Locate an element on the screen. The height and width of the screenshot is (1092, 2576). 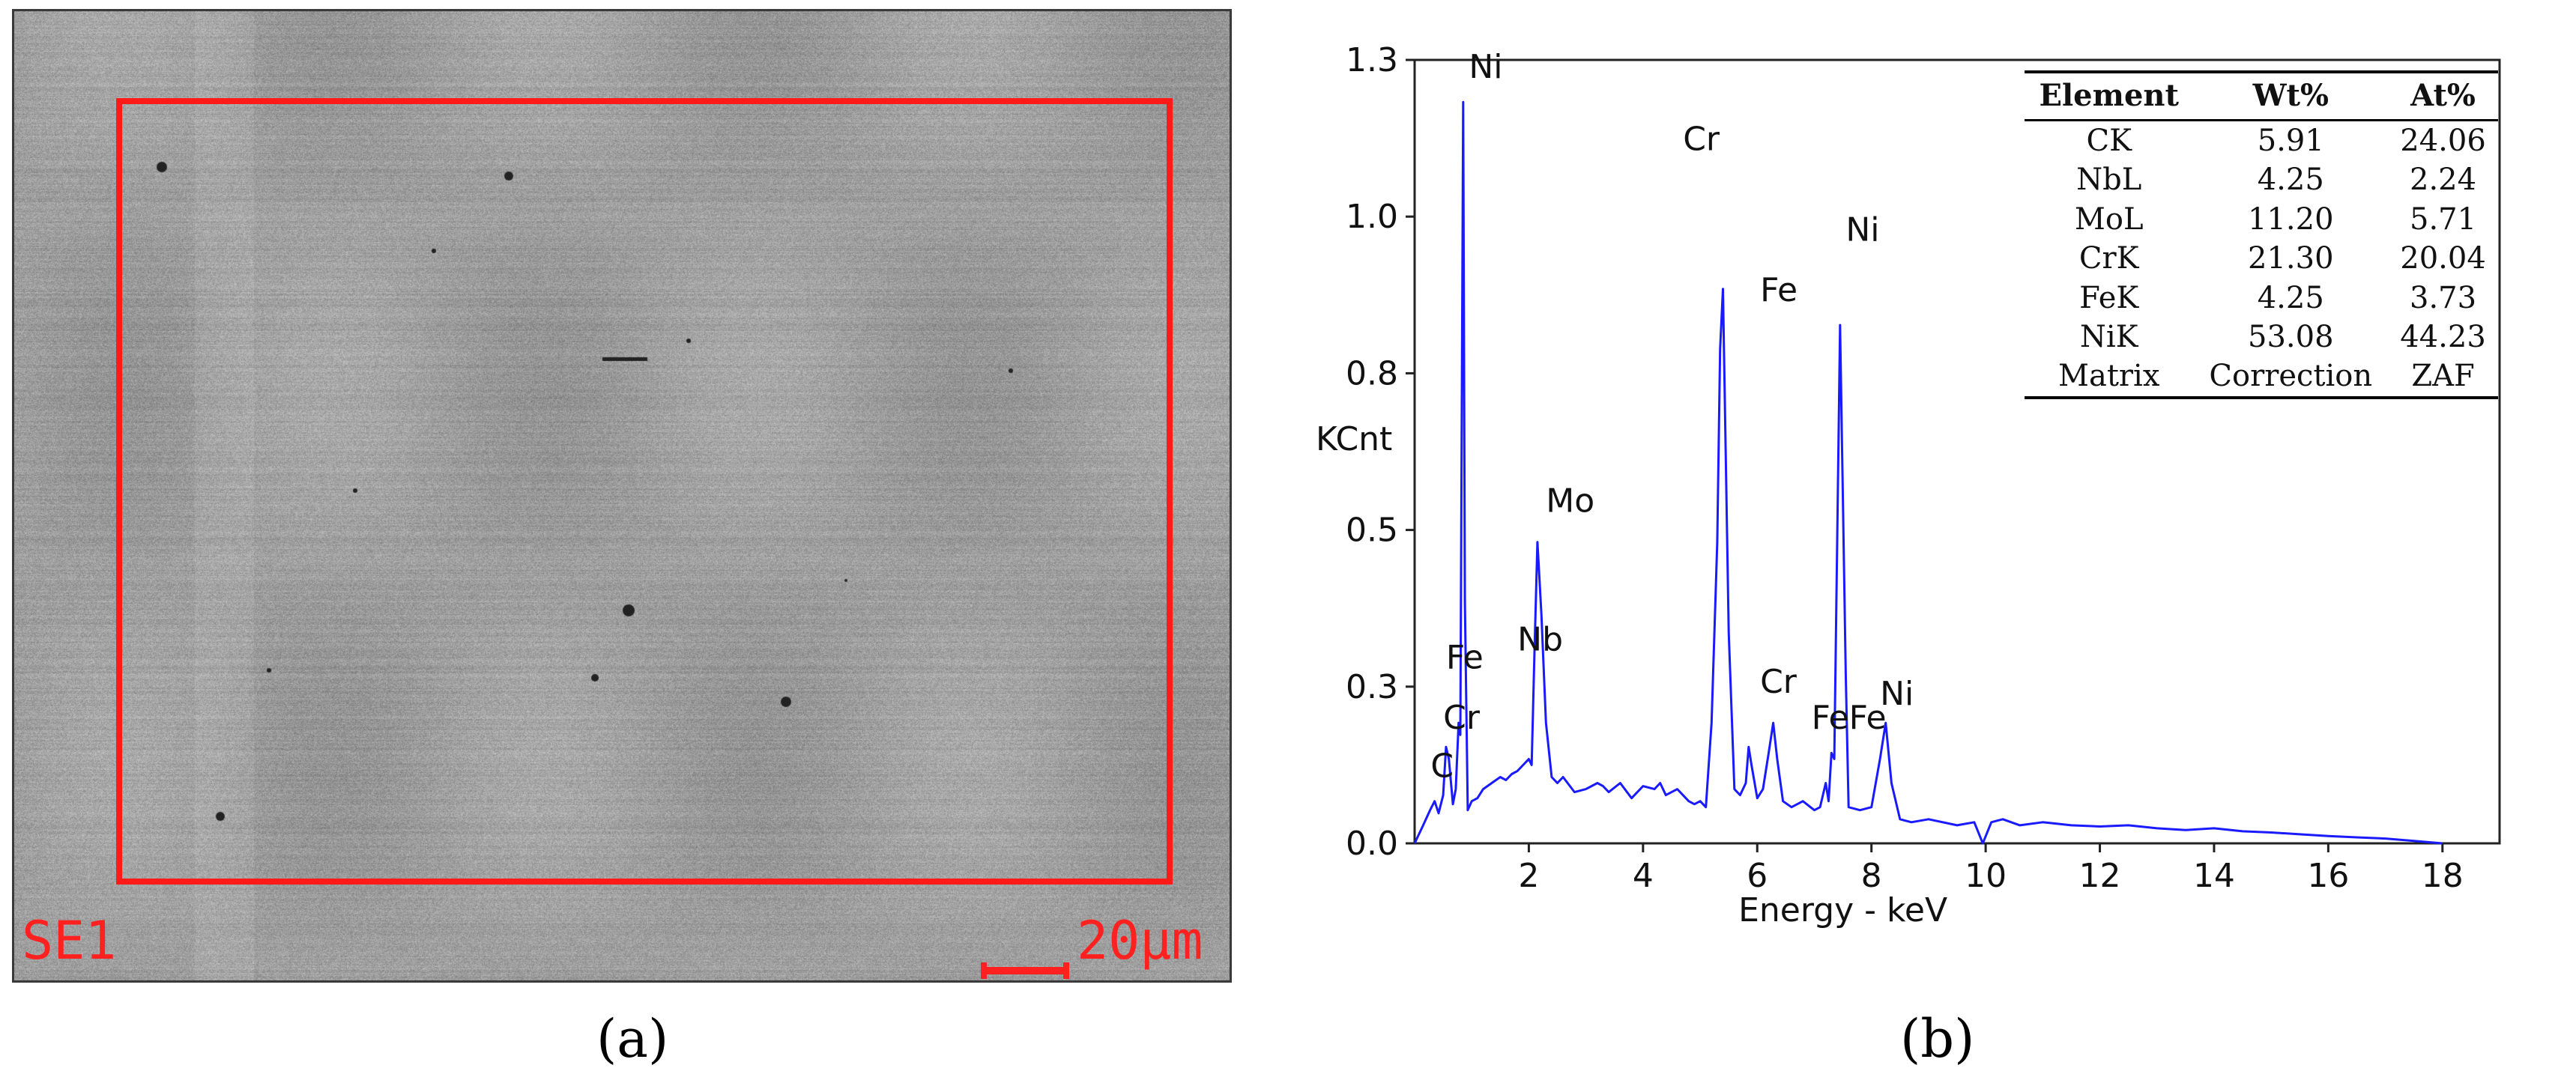
scale-bar-label: 20µm is located at coordinates (1140, 940).